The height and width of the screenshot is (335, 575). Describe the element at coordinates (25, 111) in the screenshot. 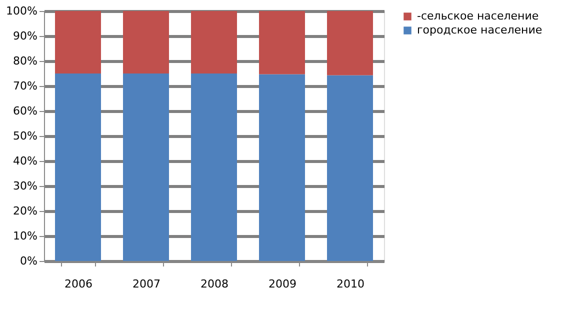

I see `y-tick-label: 60%` at that location.